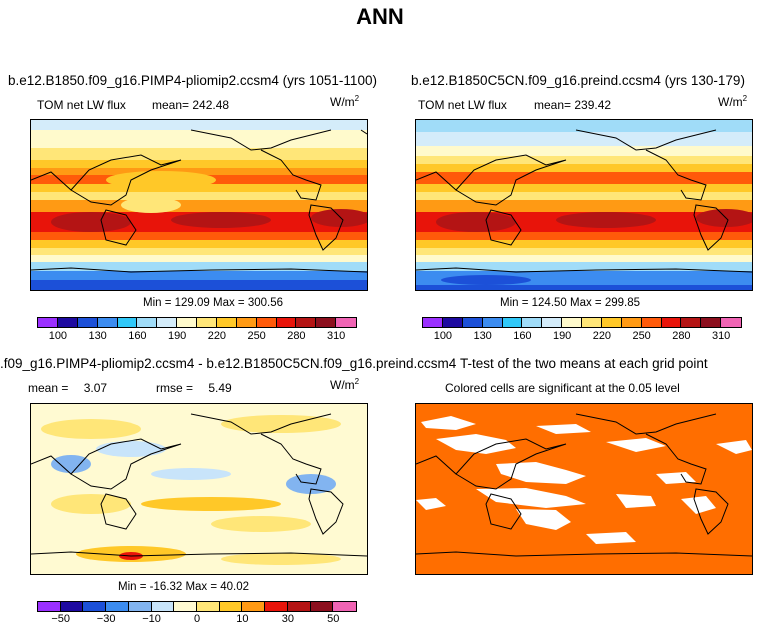 The height and width of the screenshot is (627, 760). What do you see at coordinates (184, 587) in the screenshot?
I see `bottom-left-minmax: Min = -16.32 Max = 40.02` at bounding box center [184, 587].